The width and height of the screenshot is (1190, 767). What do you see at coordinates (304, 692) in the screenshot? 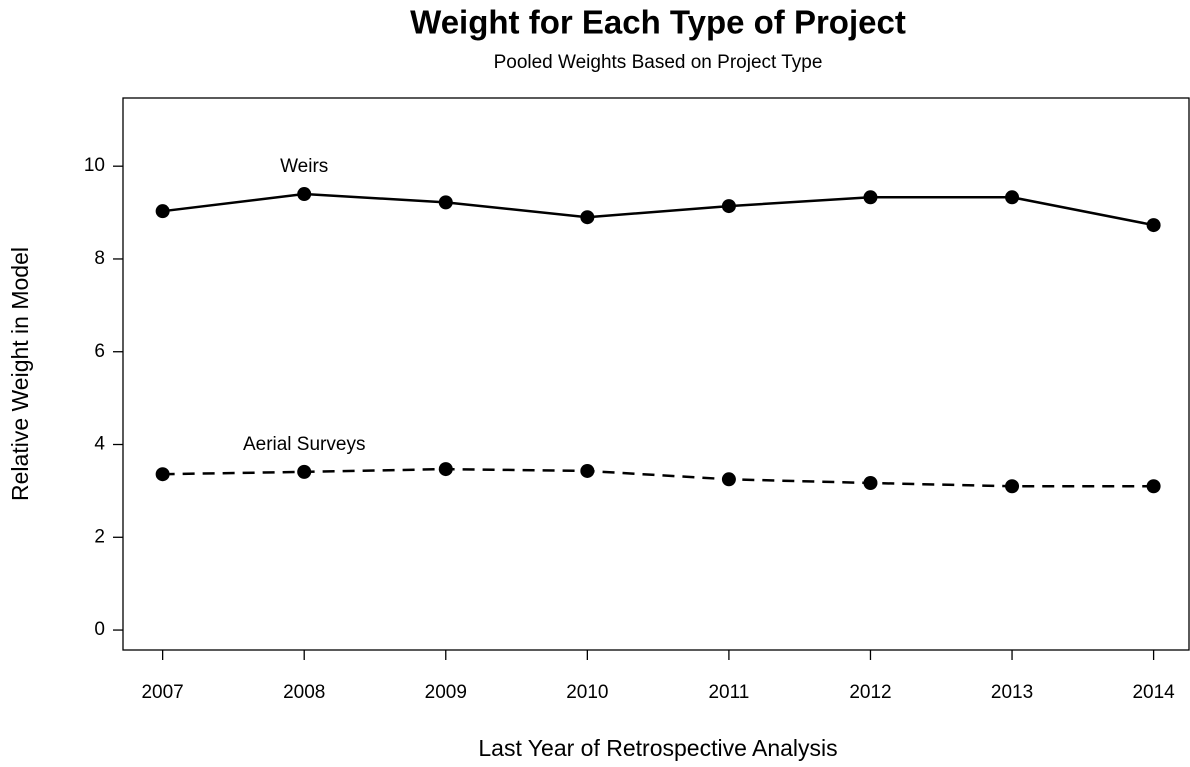
I see `x-tick-label: 2008` at bounding box center [304, 692].